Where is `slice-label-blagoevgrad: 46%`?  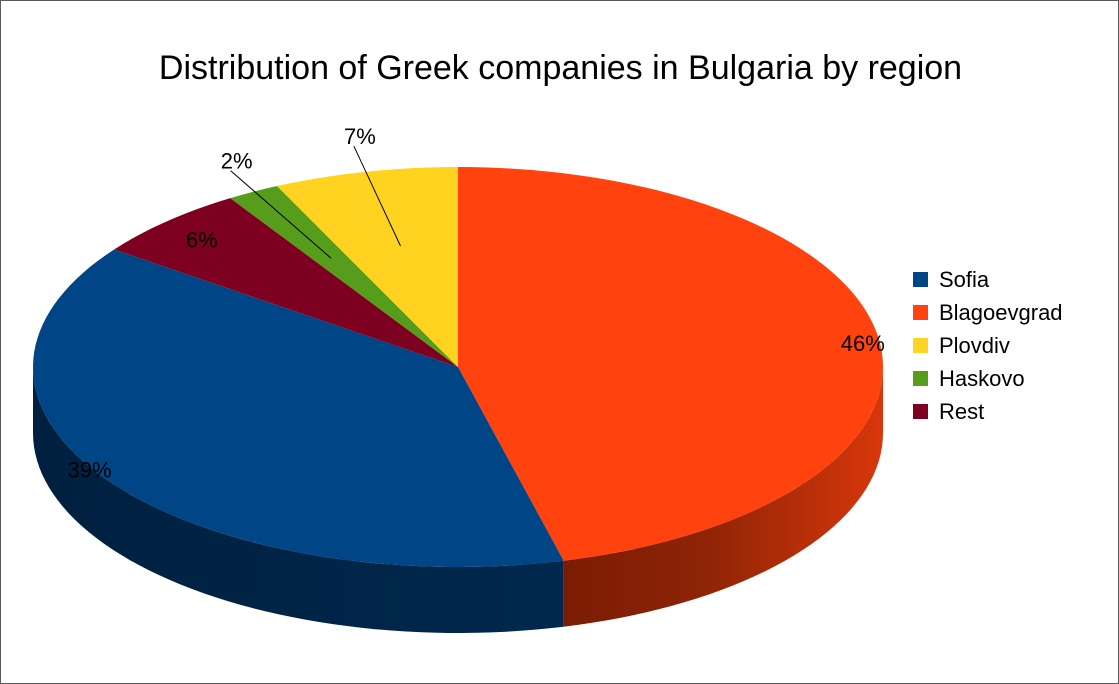 slice-label-blagoevgrad: 46% is located at coordinates (863, 343).